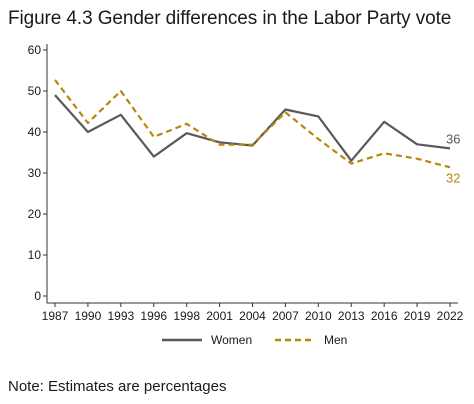  Describe the element at coordinates (384, 316) in the screenshot. I see `x-tick-label: 2016` at that location.